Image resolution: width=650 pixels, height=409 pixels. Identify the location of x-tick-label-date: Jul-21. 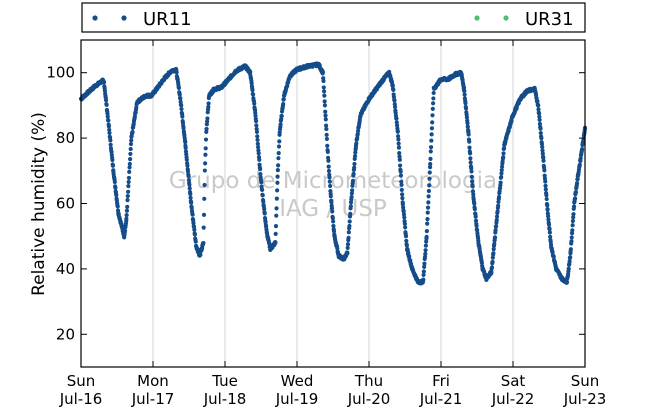
(441, 399).